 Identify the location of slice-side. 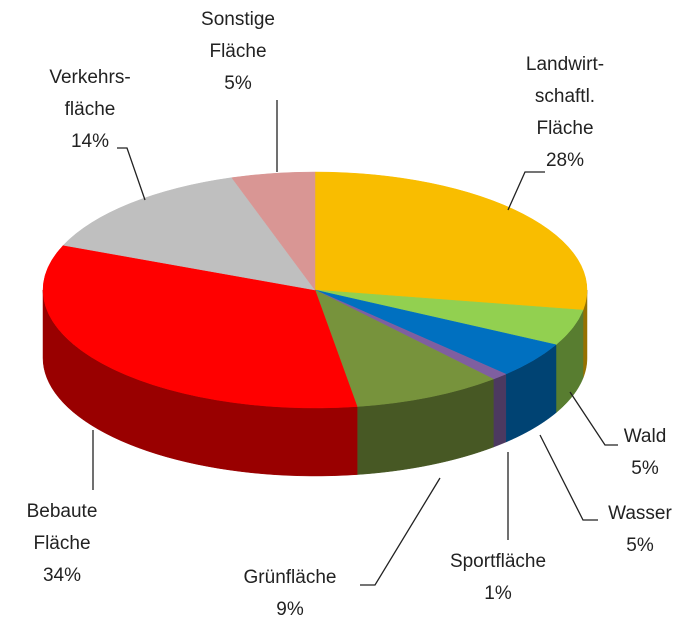
(500, 410).